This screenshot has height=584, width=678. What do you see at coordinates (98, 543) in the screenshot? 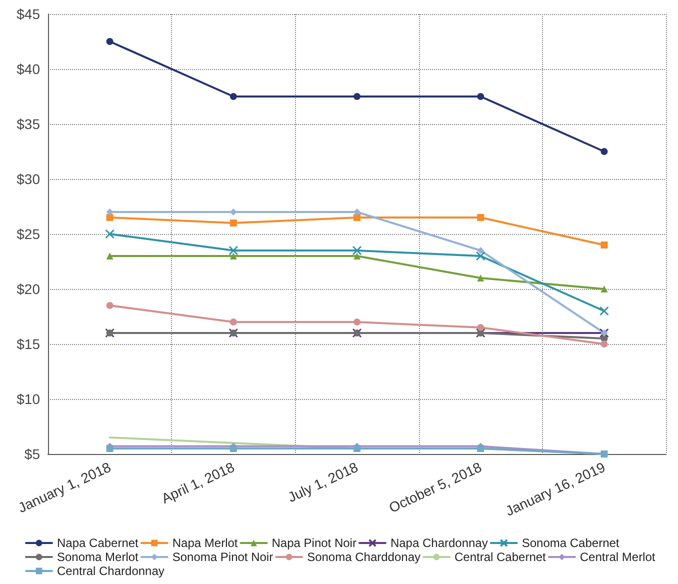
I see `legend-label: Napa Cabernet` at bounding box center [98, 543].